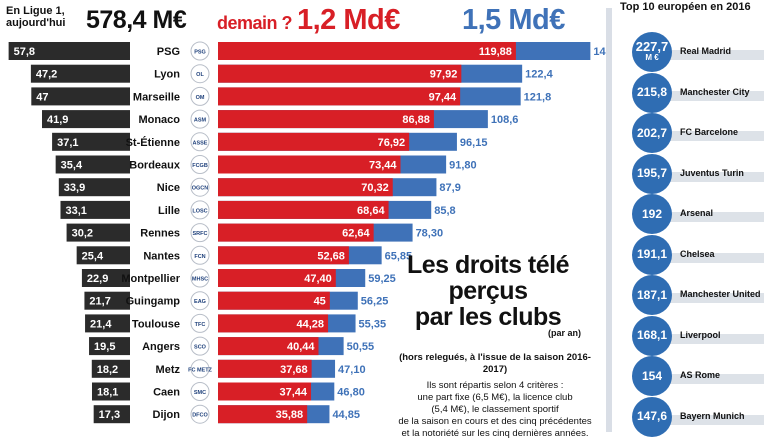 This screenshot has width=768, height=440. What do you see at coordinates (709, 132) in the screenshot?
I see `sidebar-club-name: FC Barcelone` at bounding box center [709, 132].